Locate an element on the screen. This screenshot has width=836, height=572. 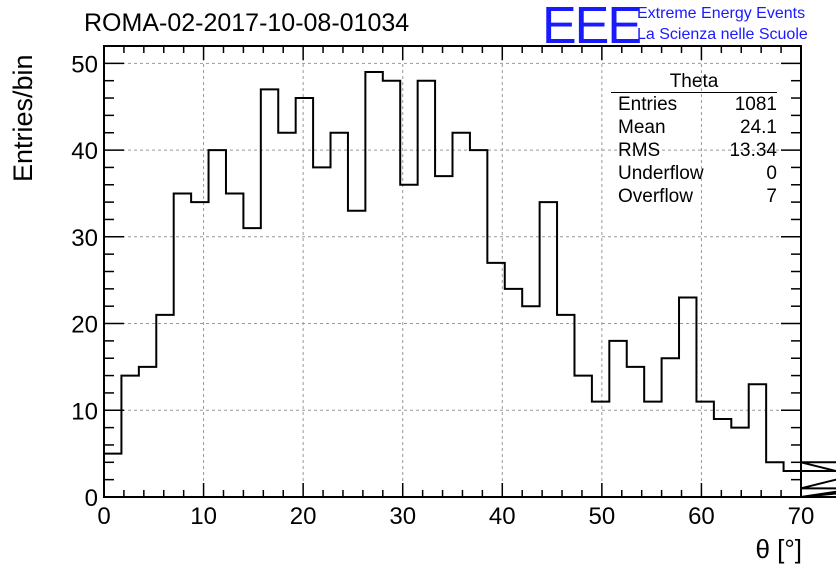
y-tick-label: 40 is located at coordinates (84, 151).